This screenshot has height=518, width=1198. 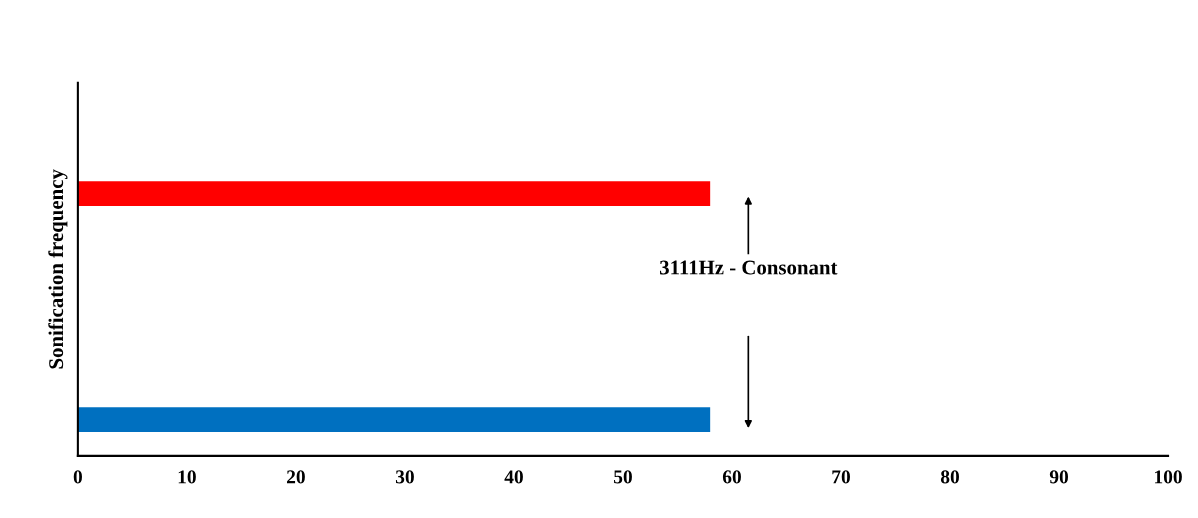 What do you see at coordinates (623, 477) in the screenshot?
I see `x-tick-label: 50` at bounding box center [623, 477].